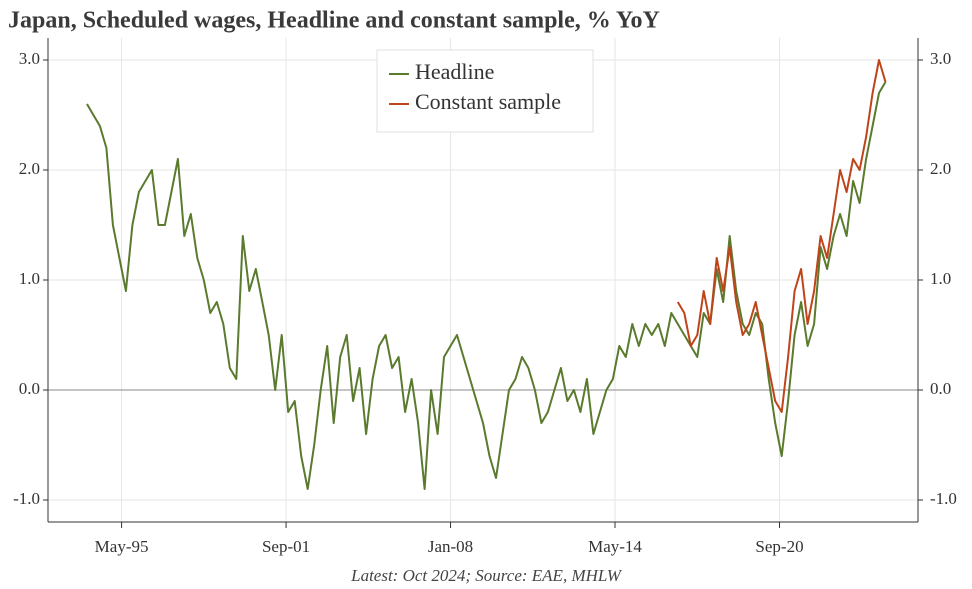 The width and height of the screenshot is (972, 589). What do you see at coordinates (940, 388) in the screenshot?
I see `y2-tick-label: 0.0` at bounding box center [940, 388].